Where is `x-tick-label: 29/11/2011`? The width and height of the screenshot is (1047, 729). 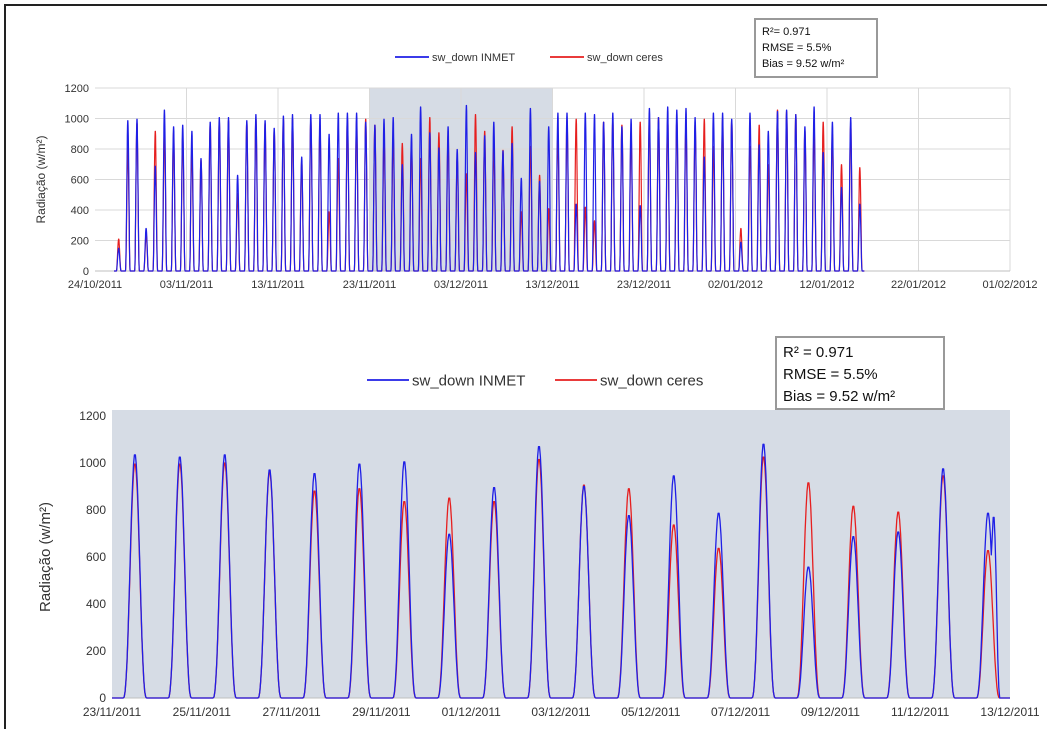
x-tick-label: 29/11/2011 is located at coordinates (381, 712).